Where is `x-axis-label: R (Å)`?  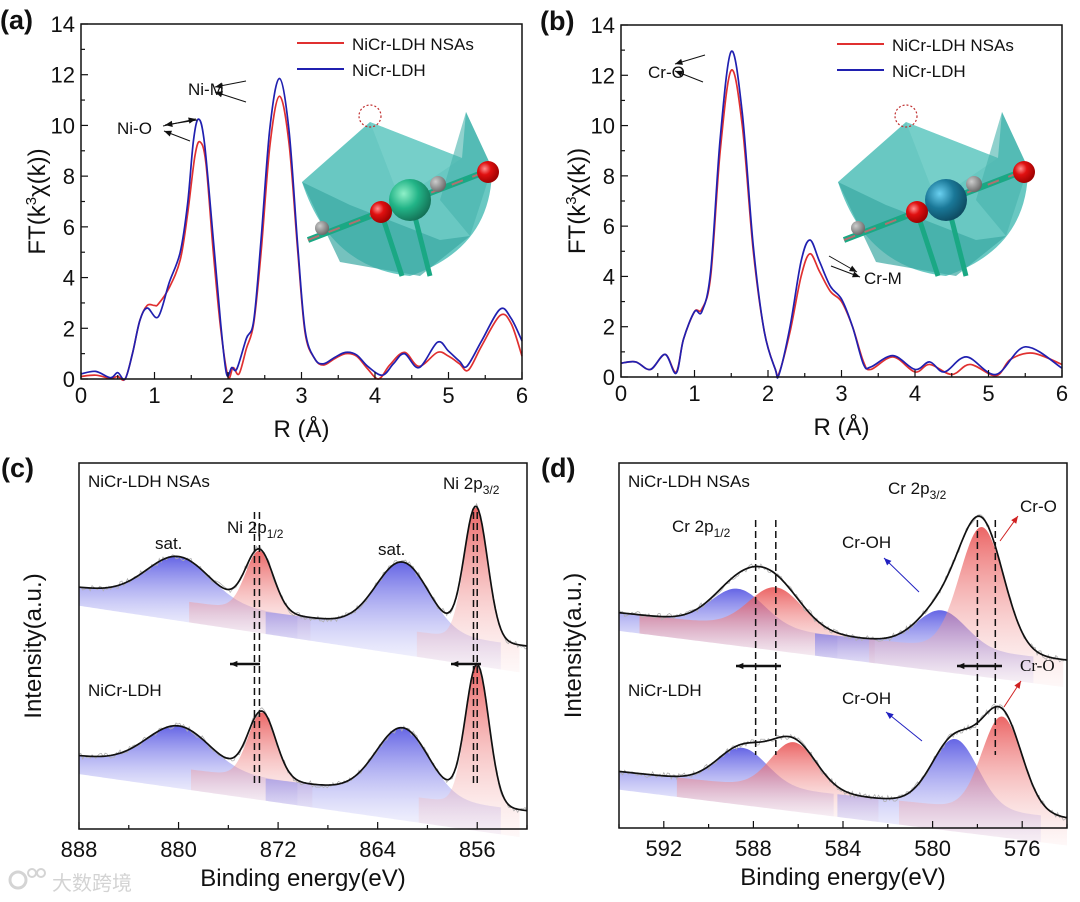
x-axis-label: R (Å) is located at coordinates (842, 427).